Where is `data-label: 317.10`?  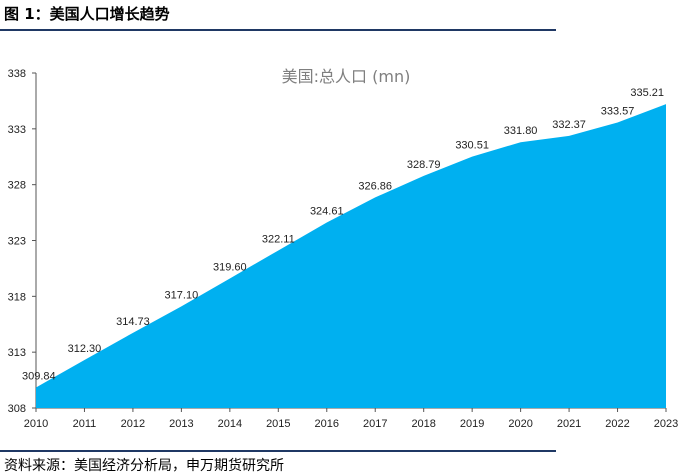
data-label: 317.10 is located at coordinates (182, 295).